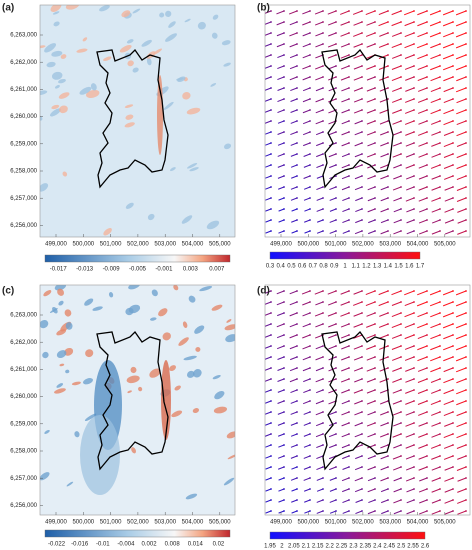 The image size is (472, 550). What do you see at coordinates (281, 245) in the screenshot?
I see `x-tick-label: 499,000` at bounding box center [281, 245].